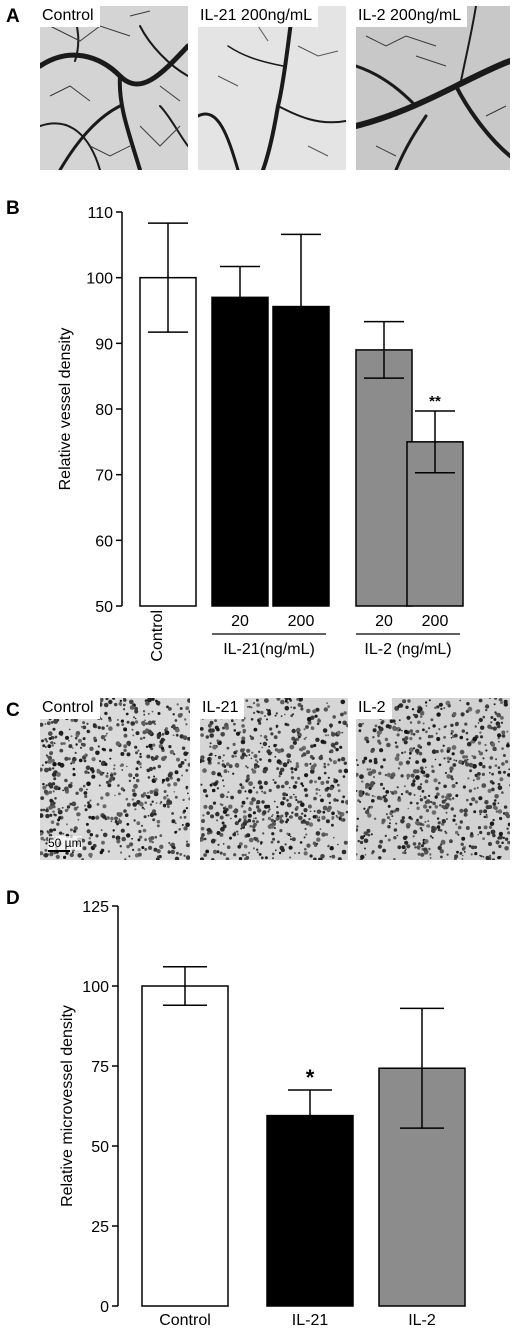  I want to click on cam-photo-il21: IL-21 200ng/mL, so click(272, 88).